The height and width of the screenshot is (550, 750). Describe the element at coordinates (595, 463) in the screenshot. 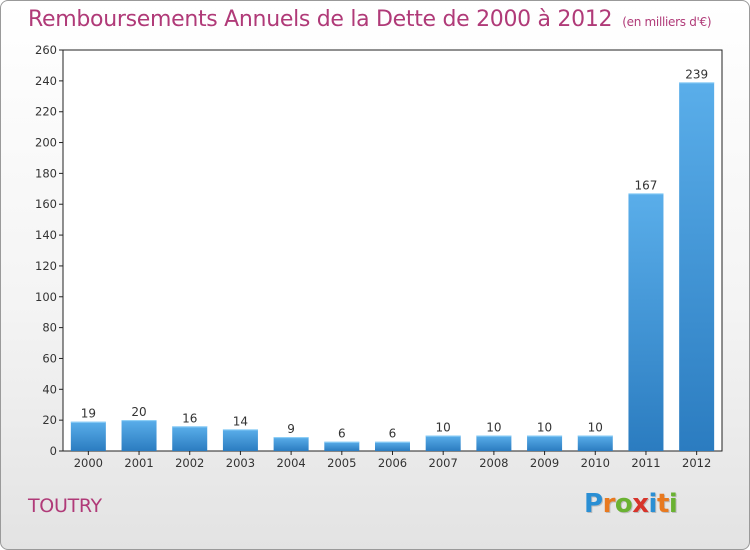

I see `x-tick-label: 2010` at that location.